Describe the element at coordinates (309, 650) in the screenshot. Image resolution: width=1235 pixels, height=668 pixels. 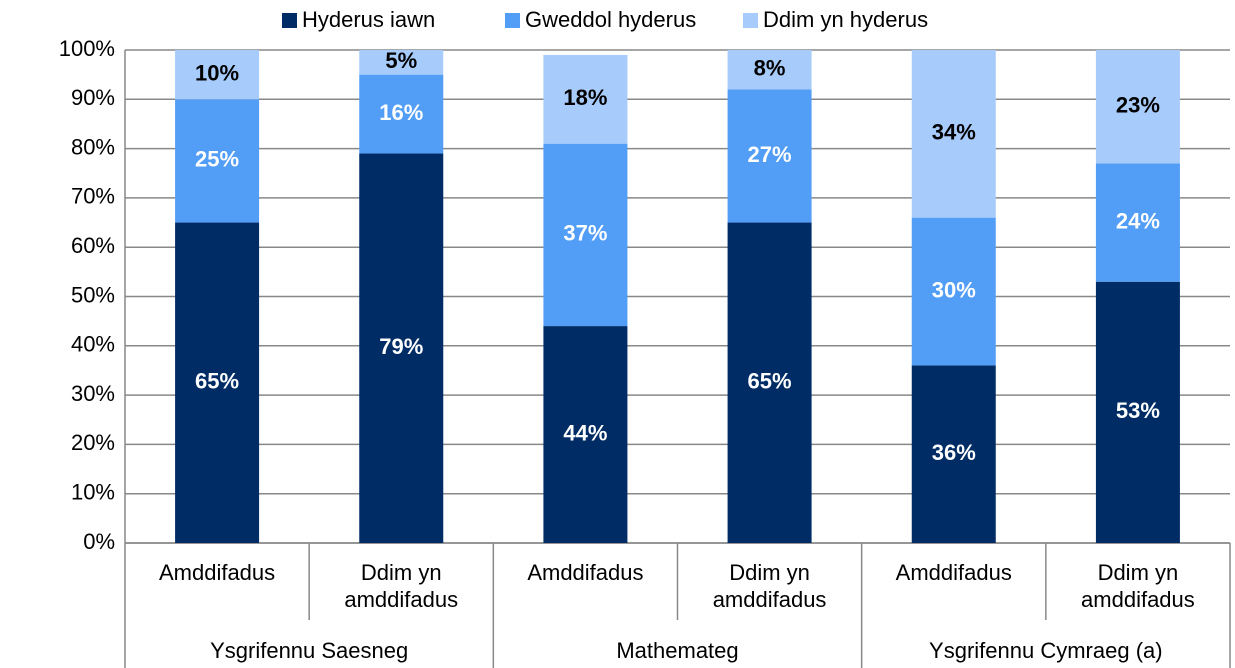
I see `group-label: Ysgrifennu Saesneg` at that location.